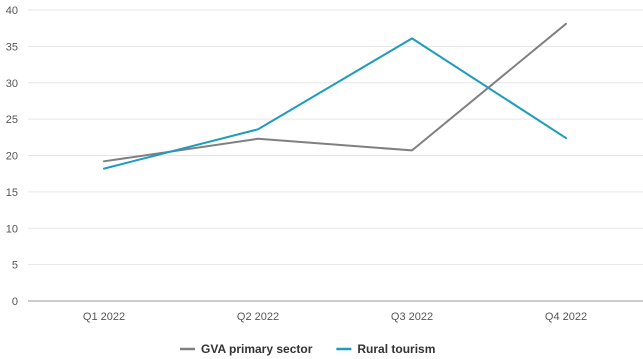 Image resolution: width=643 pixels, height=359 pixels. I want to click on y-tick-label: 20, so click(12, 157).